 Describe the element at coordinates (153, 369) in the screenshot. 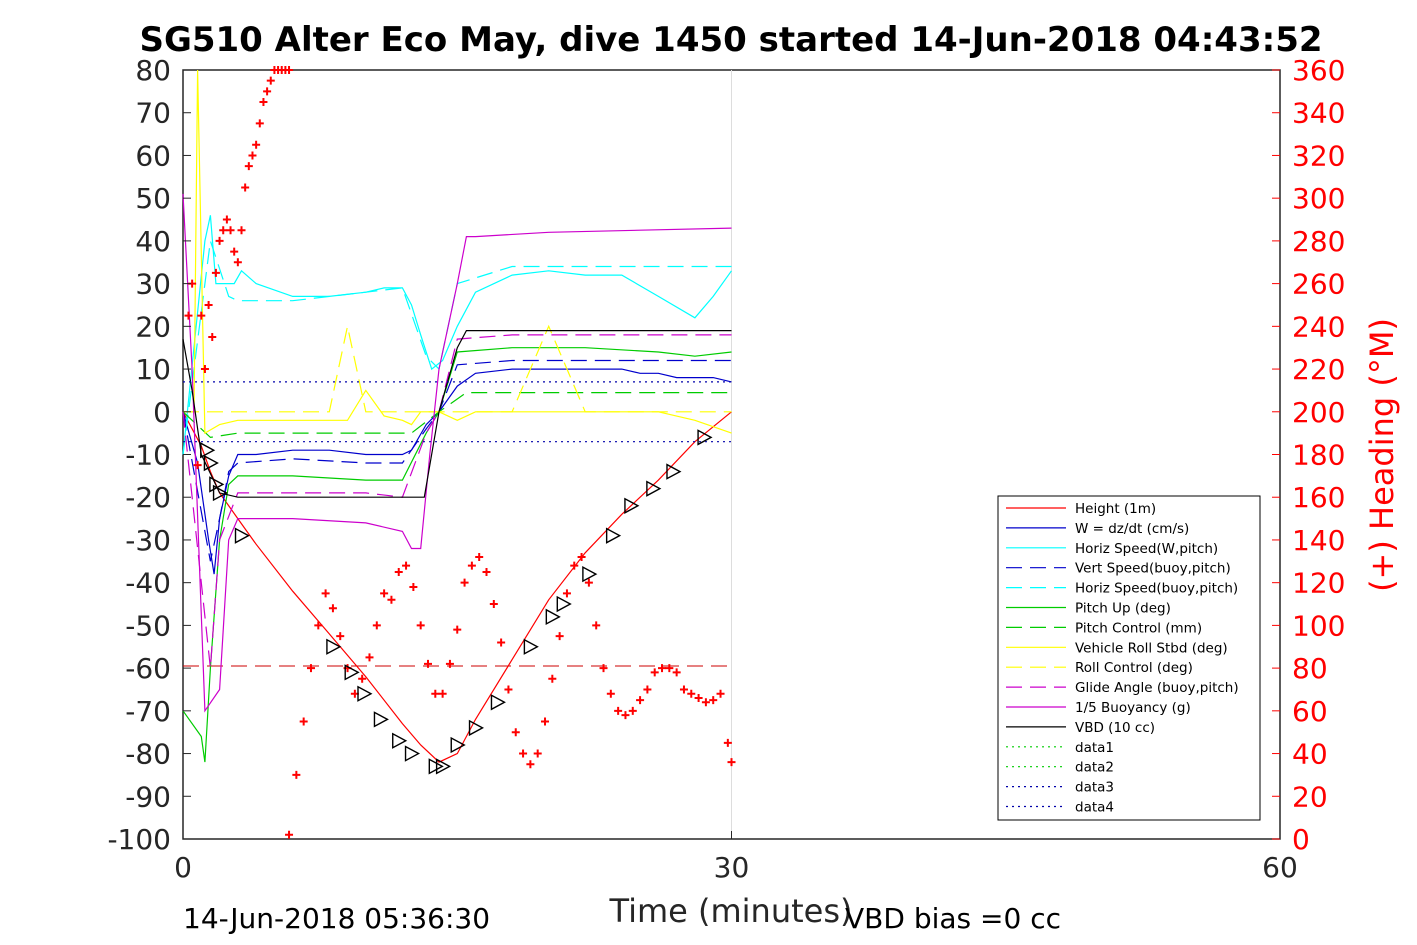

I see `y-tick-label: 10` at that location.